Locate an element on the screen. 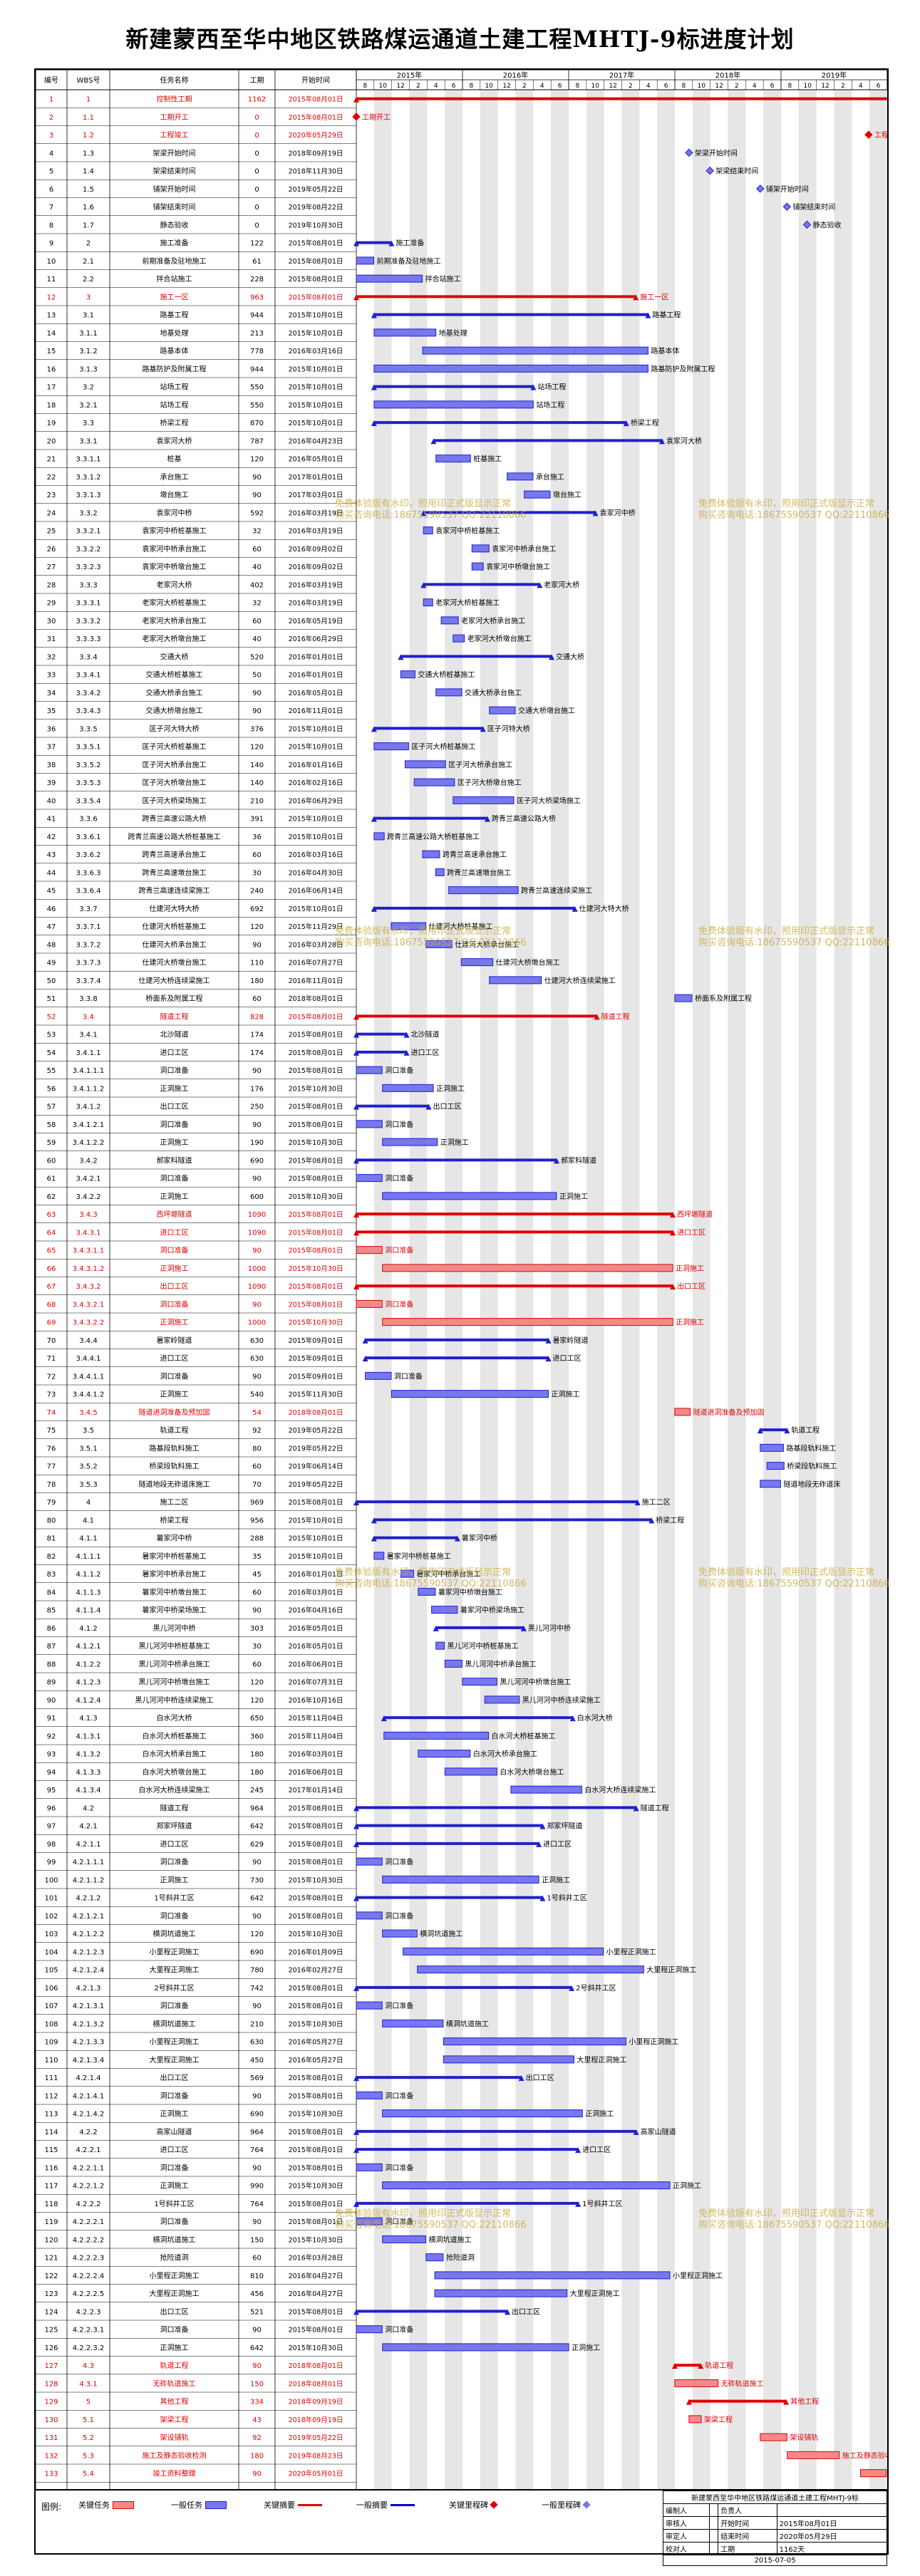  month-label: 12 is located at coordinates (612, 86).